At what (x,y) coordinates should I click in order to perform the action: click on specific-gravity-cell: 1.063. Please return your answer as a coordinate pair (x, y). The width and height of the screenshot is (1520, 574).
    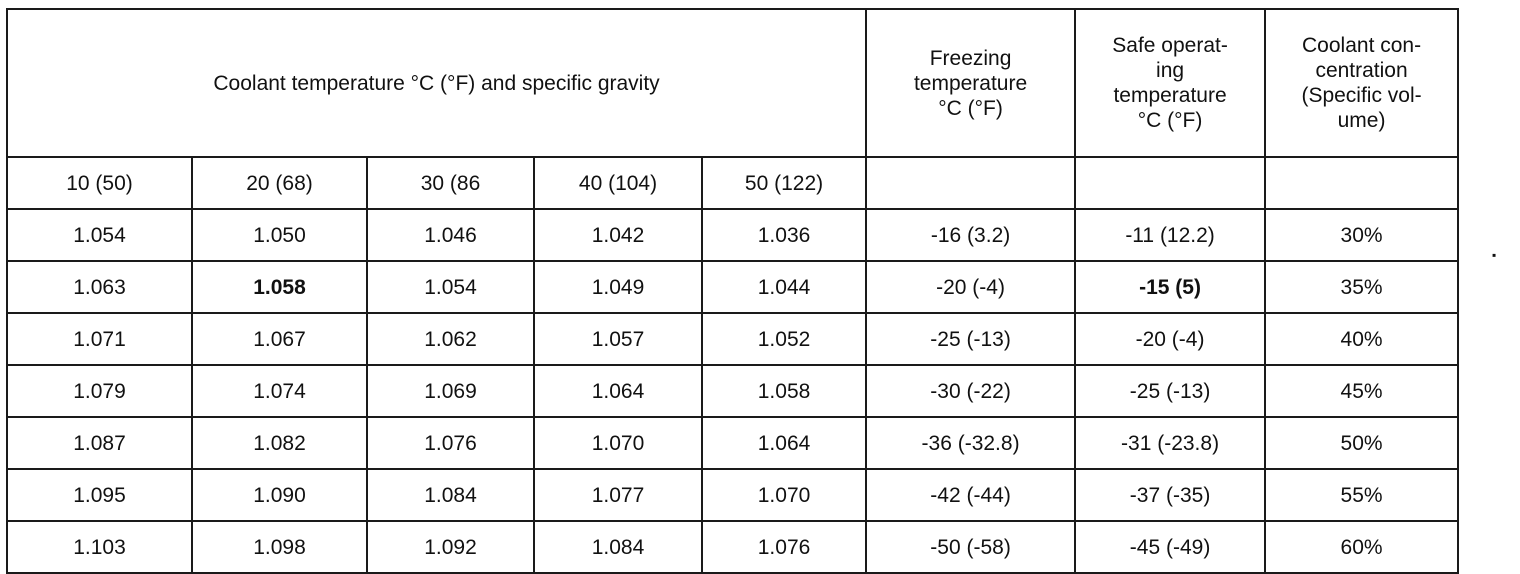
    Looking at the image, I should click on (99, 287).